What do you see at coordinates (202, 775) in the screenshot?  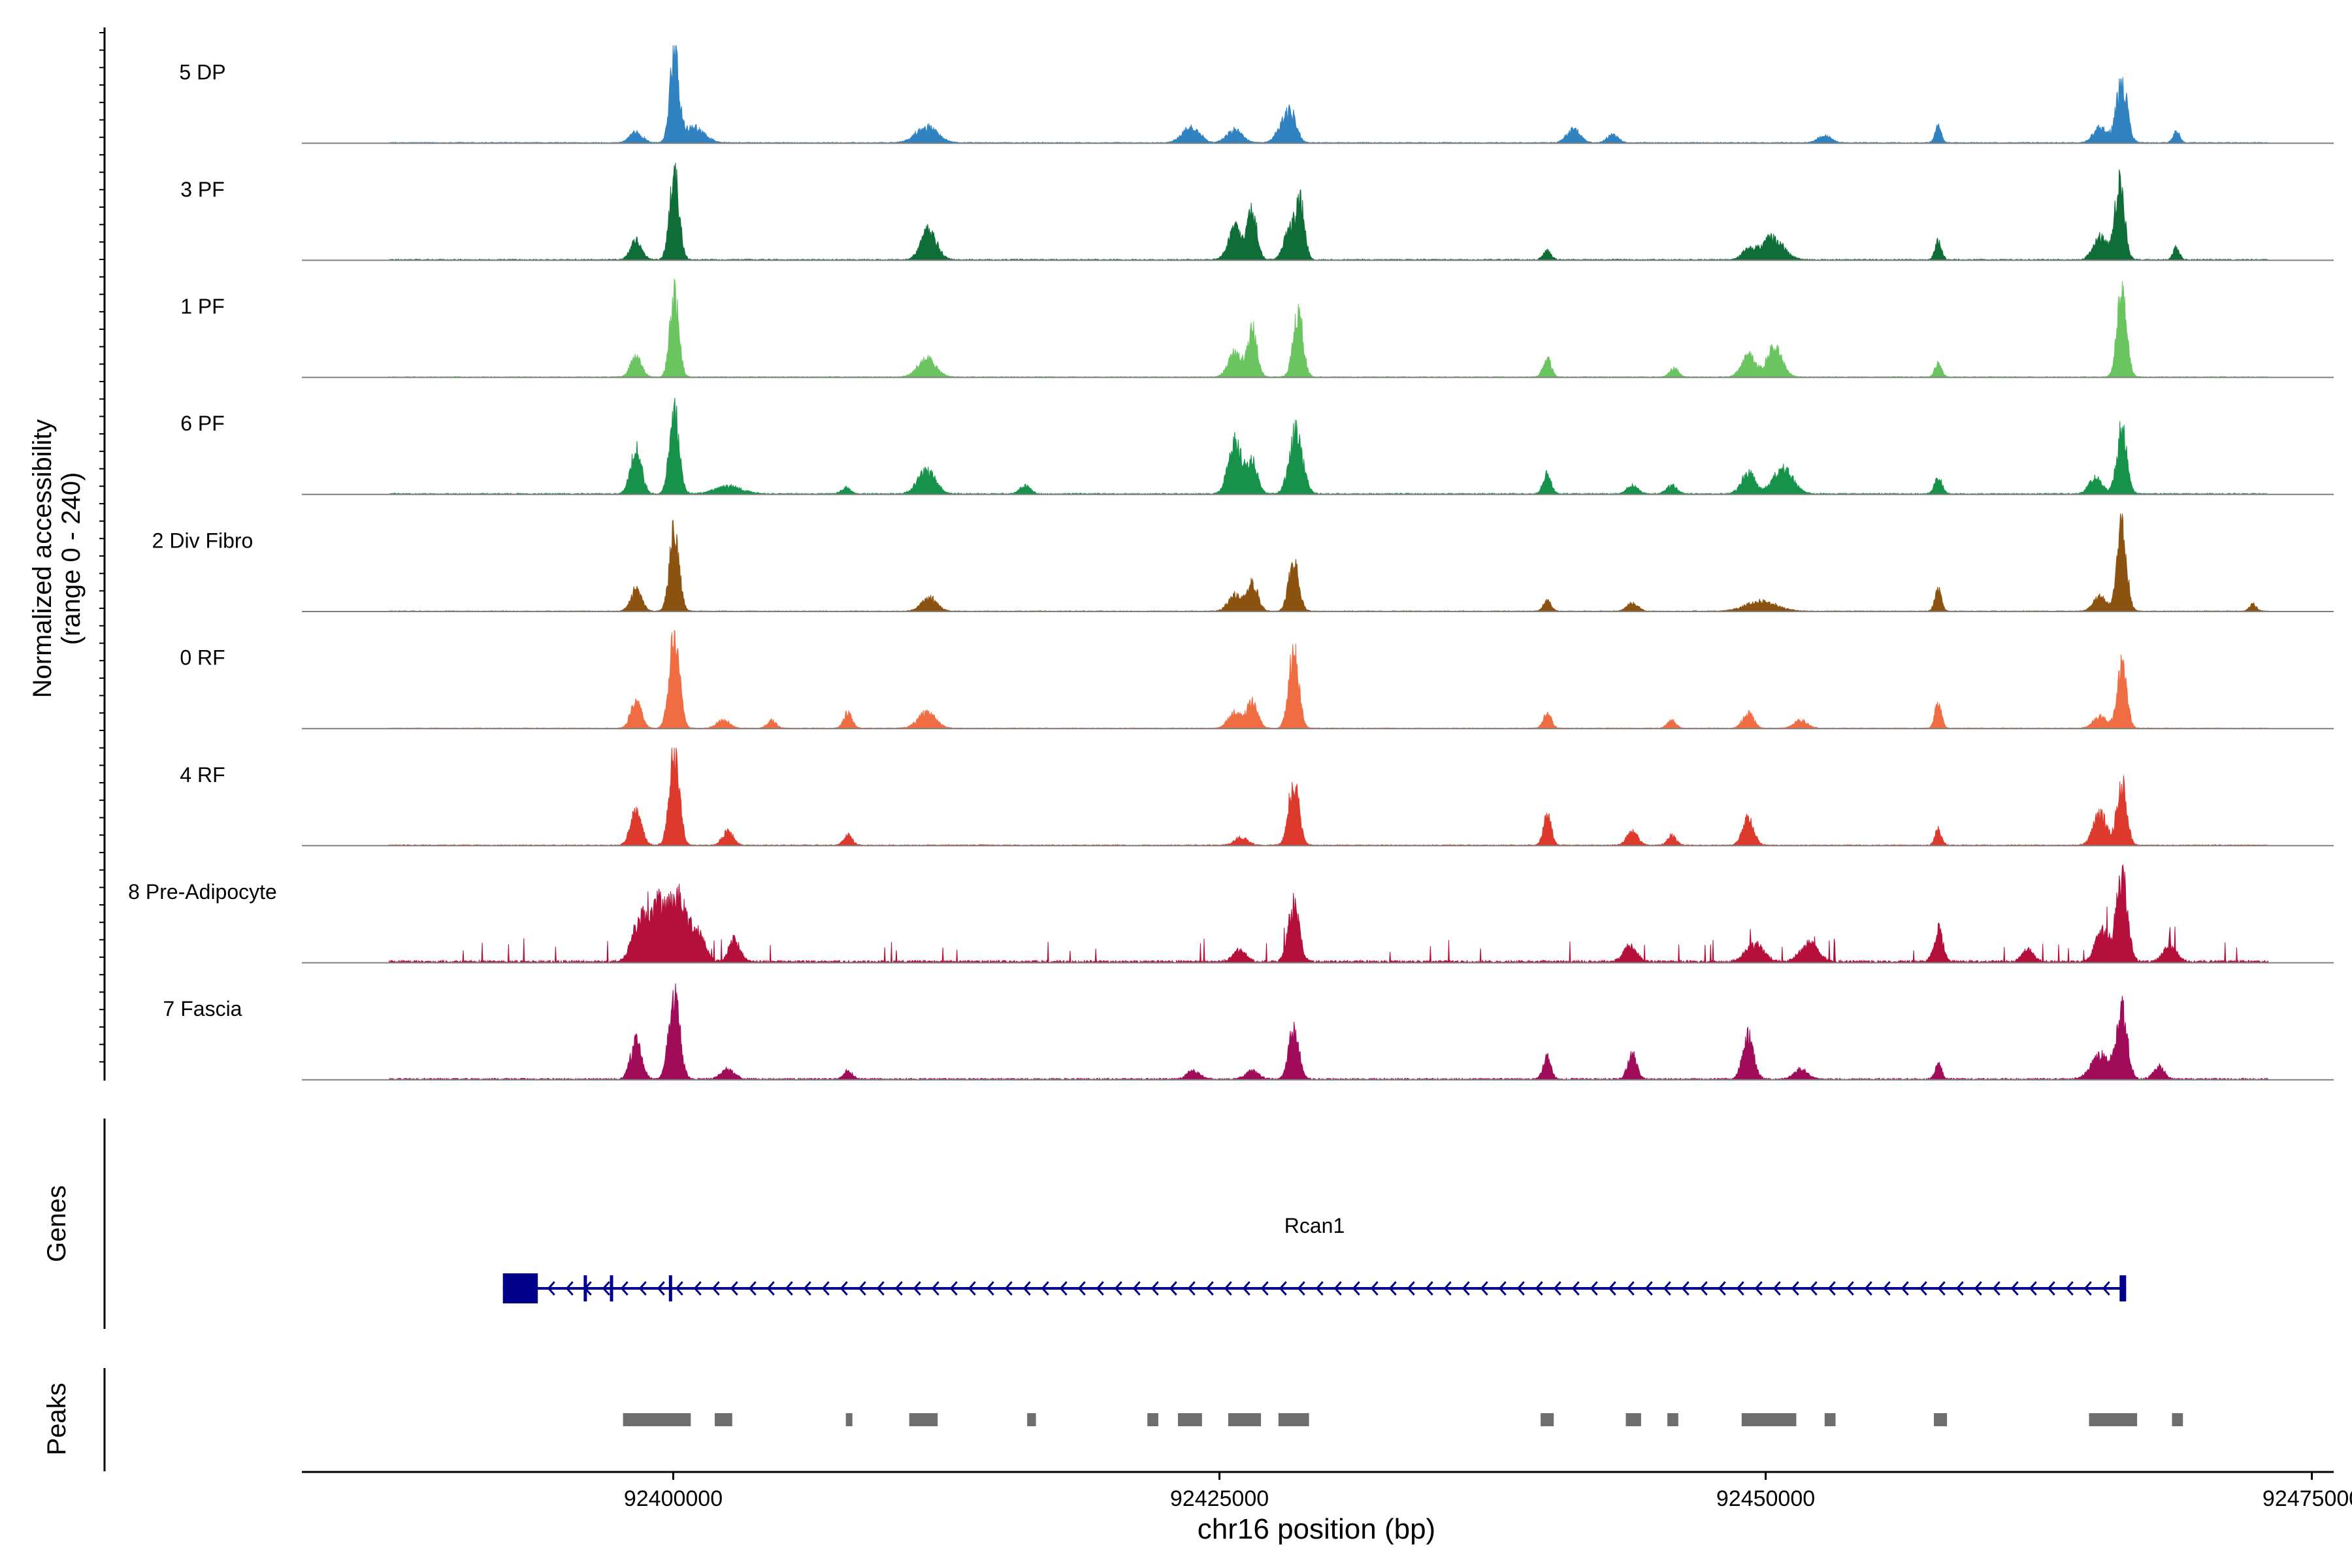 I see `track-label: 4 RF` at bounding box center [202, 775].